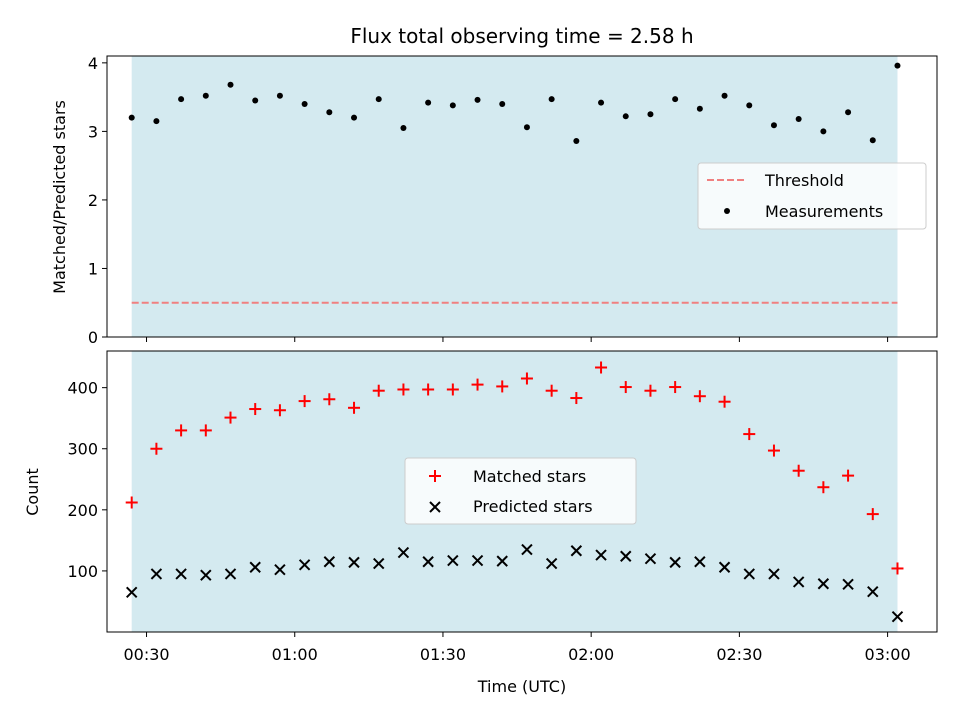 This screenshot has width=960, height=720. Describe the element at coordinates (533, 506) in the screenshot. I see `legend-predicted-label: Predicted stars` at that location.